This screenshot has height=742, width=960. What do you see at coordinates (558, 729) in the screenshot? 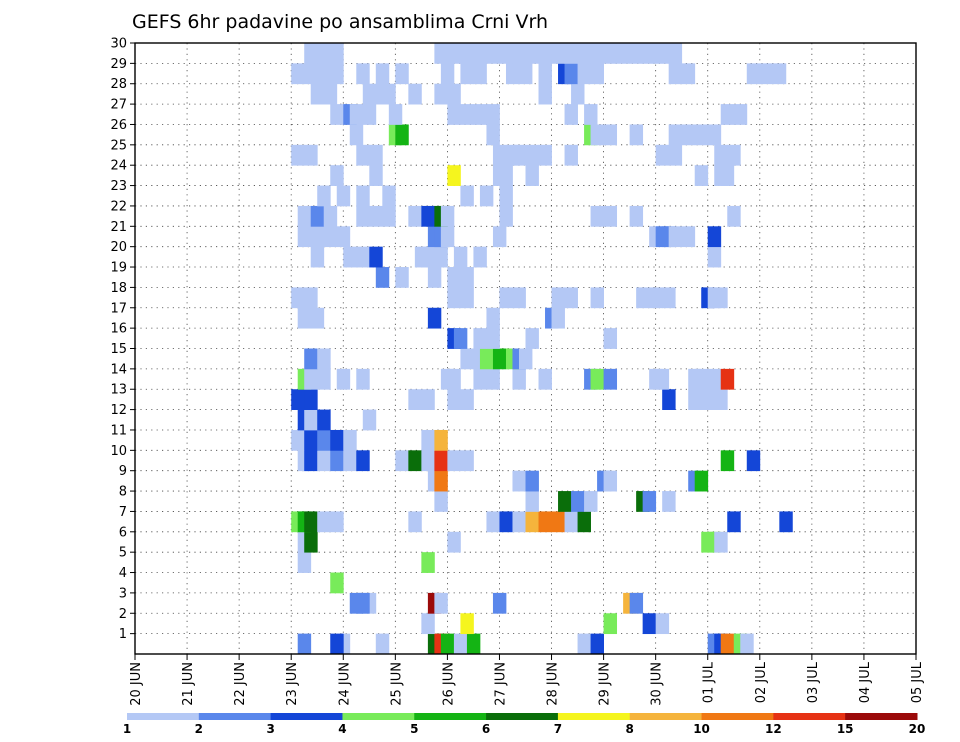
I see `colorbar-label: 7` at bounding box center [558, 729].